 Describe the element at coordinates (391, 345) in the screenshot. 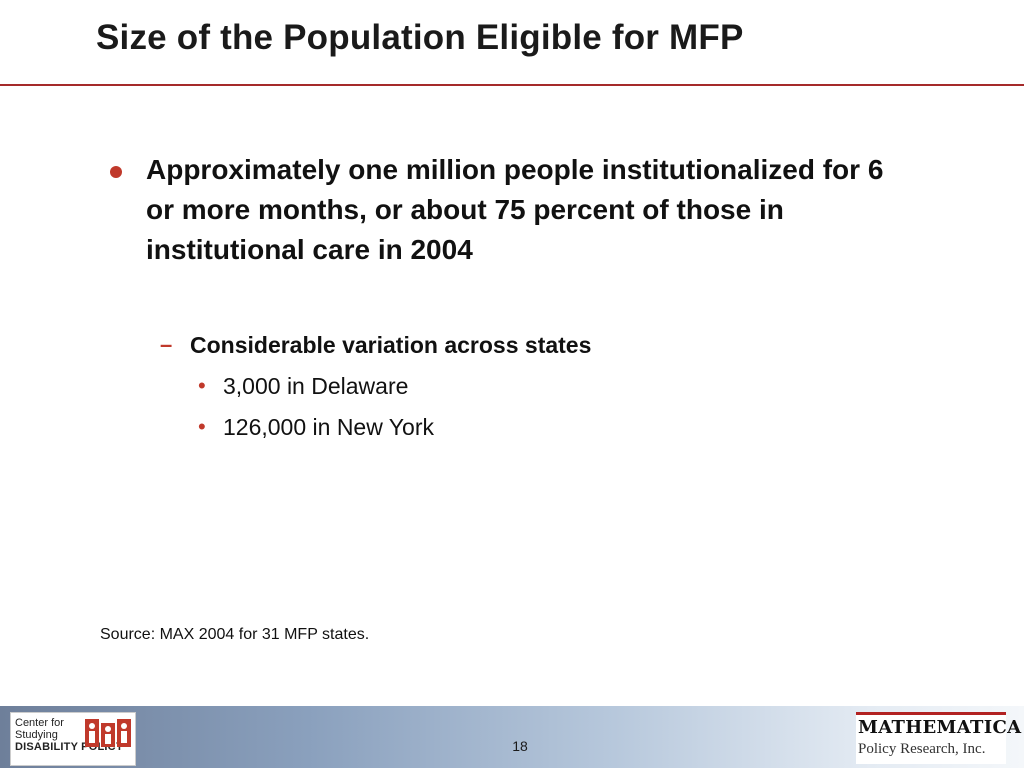

I see `sub-bullet-text: Considerable variation across states` at that location.